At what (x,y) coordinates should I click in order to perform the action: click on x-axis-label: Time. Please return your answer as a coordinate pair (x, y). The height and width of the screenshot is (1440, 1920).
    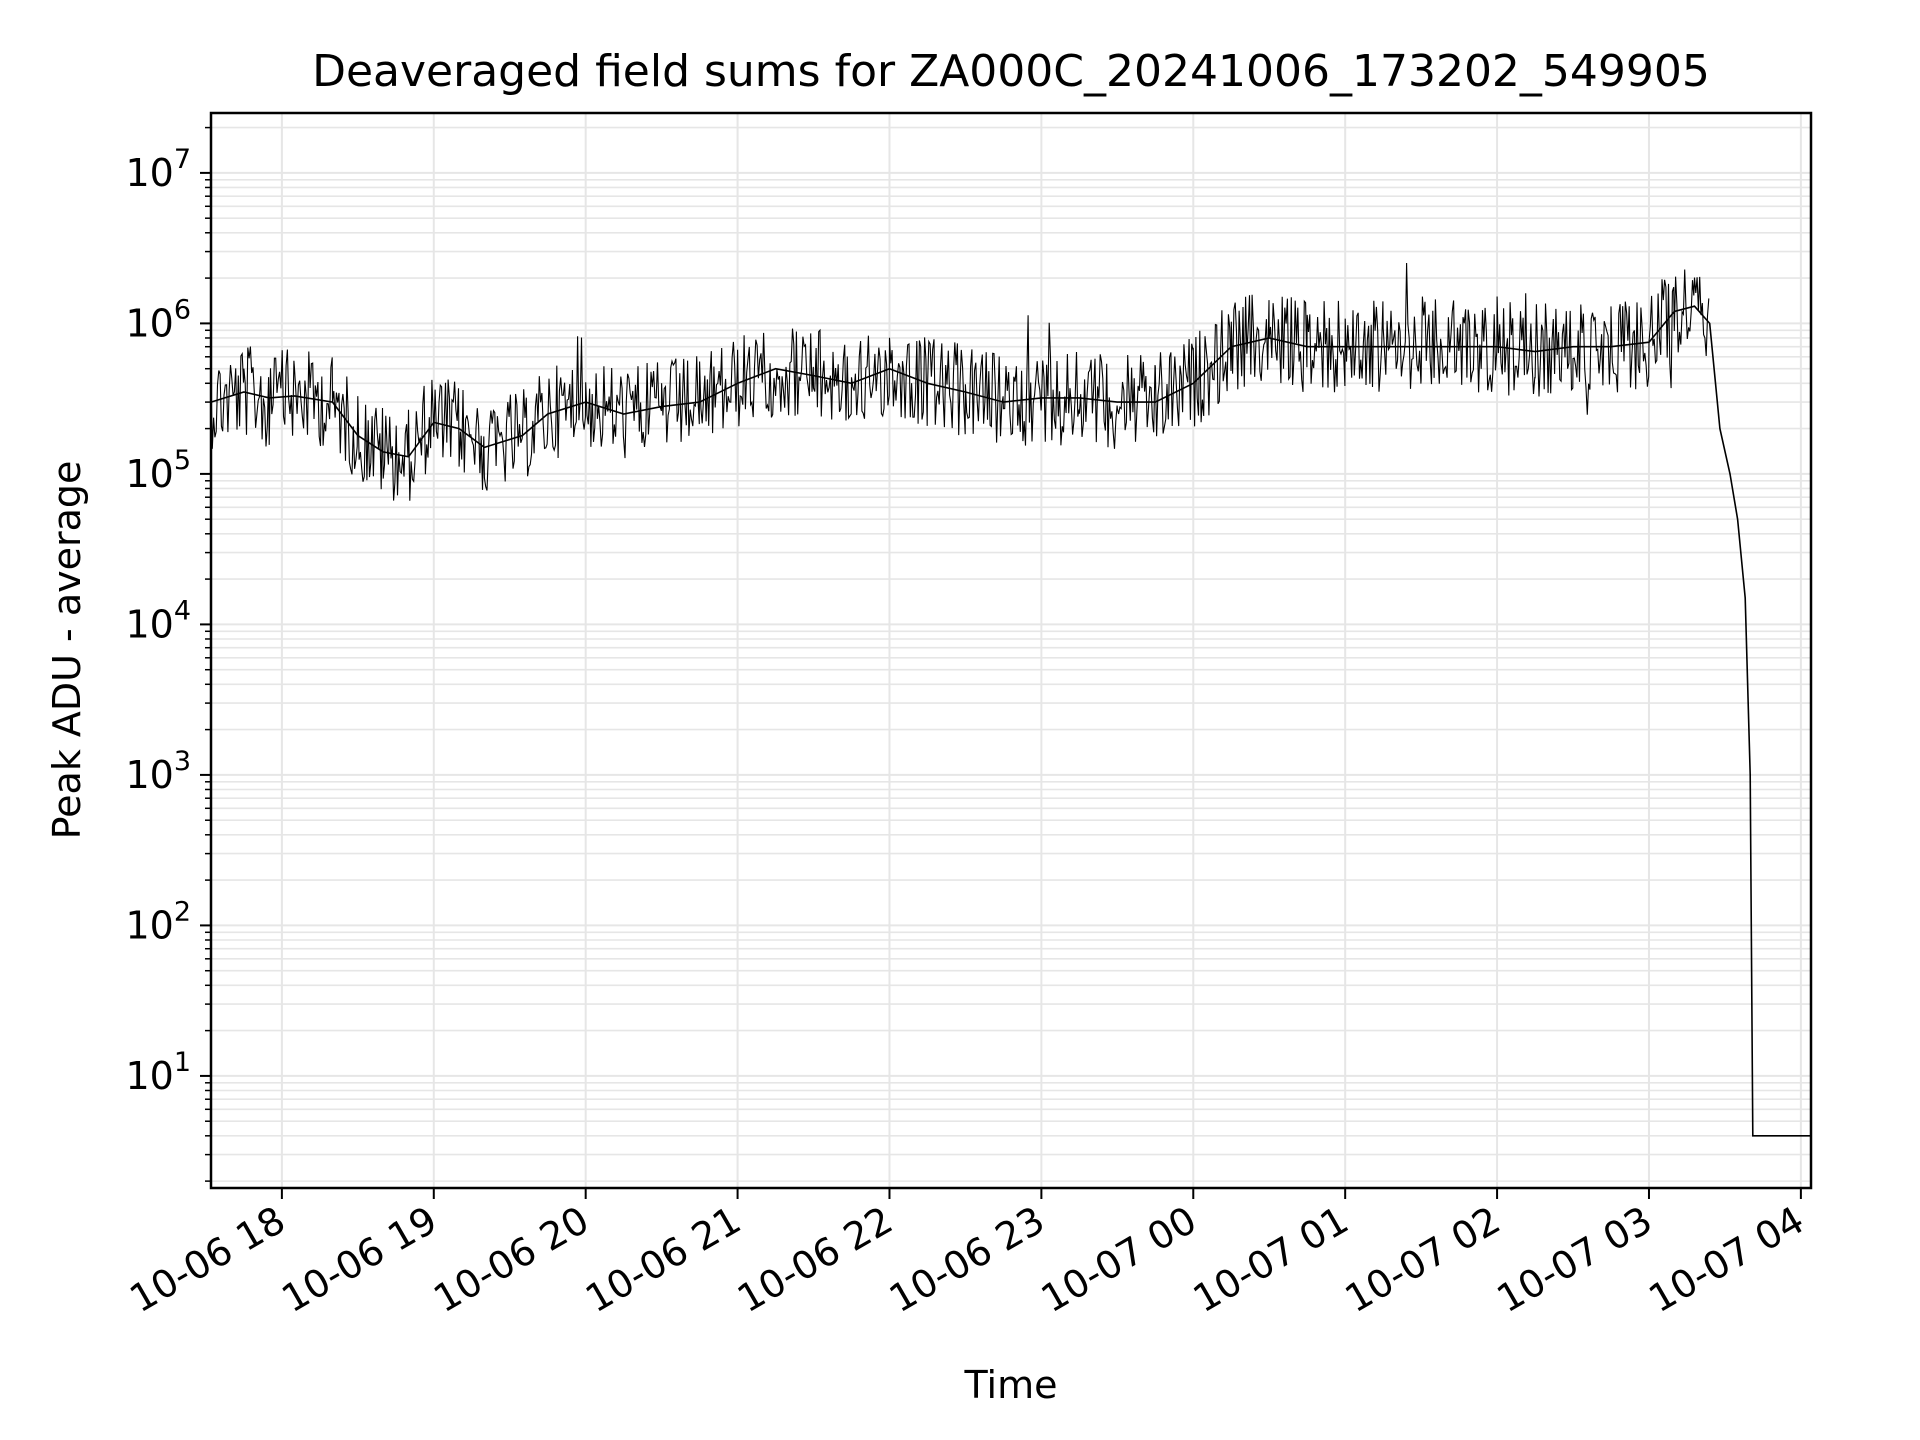
    Looking at the image, I should click on (1011, 1385).